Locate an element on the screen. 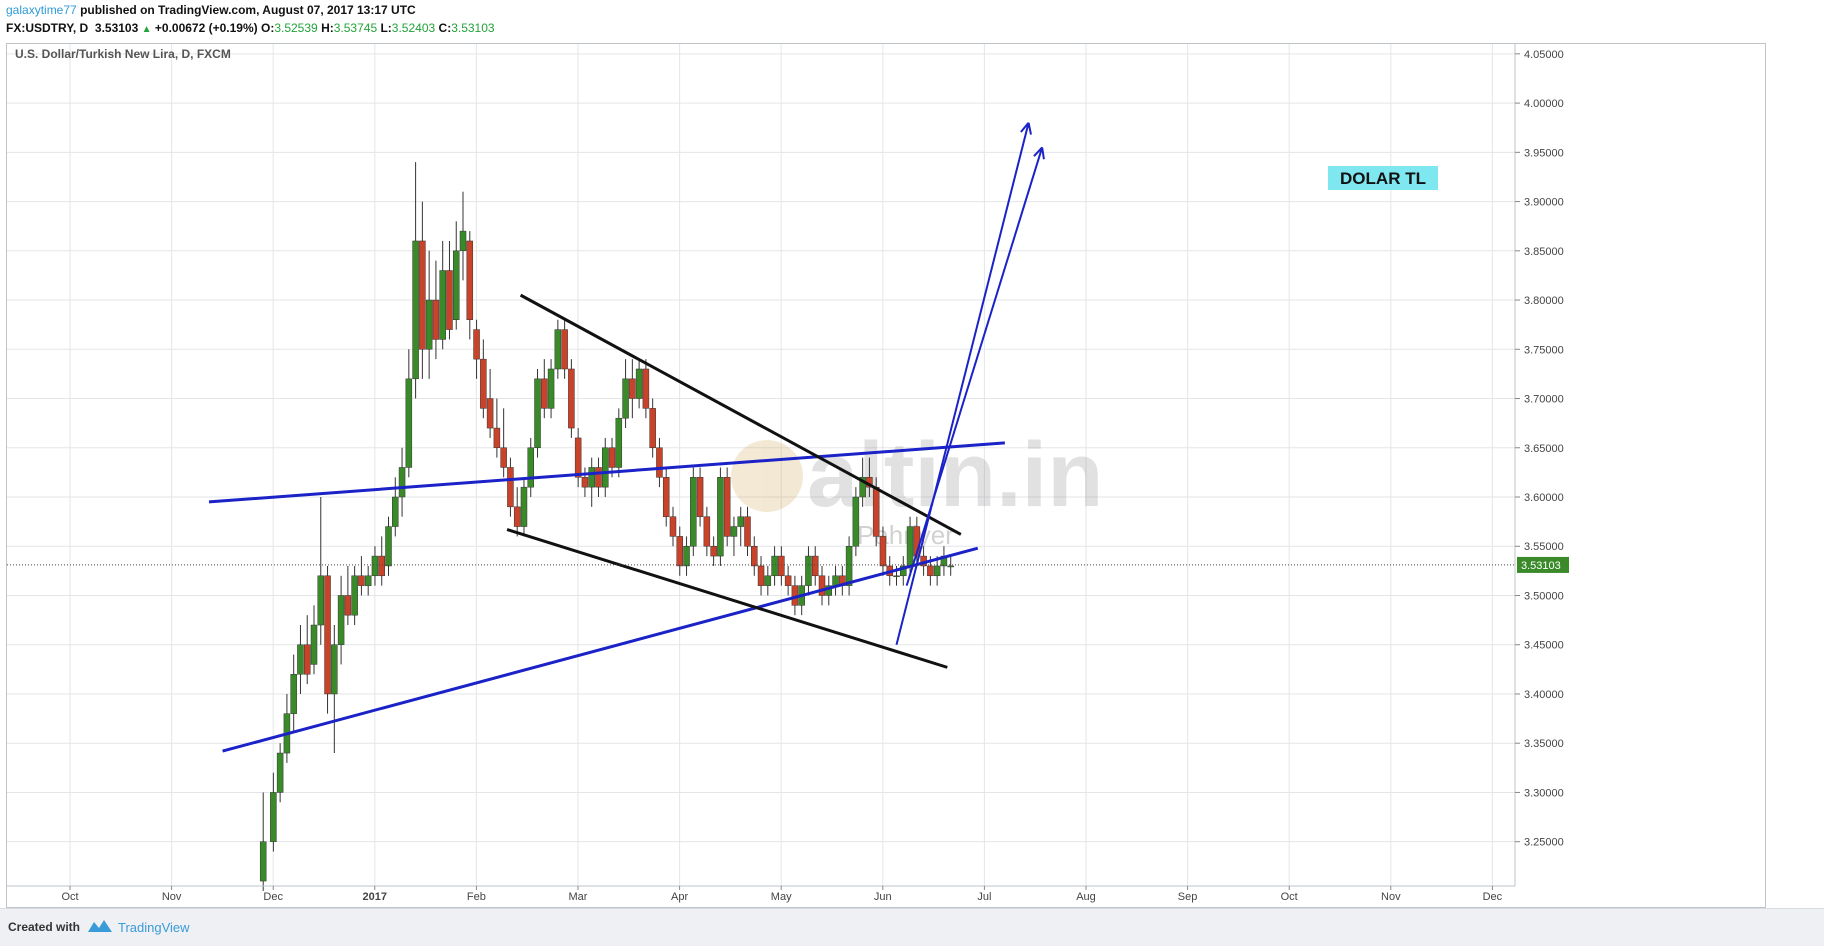  x-tick-label: Feb is located at coordinates (476, 897).